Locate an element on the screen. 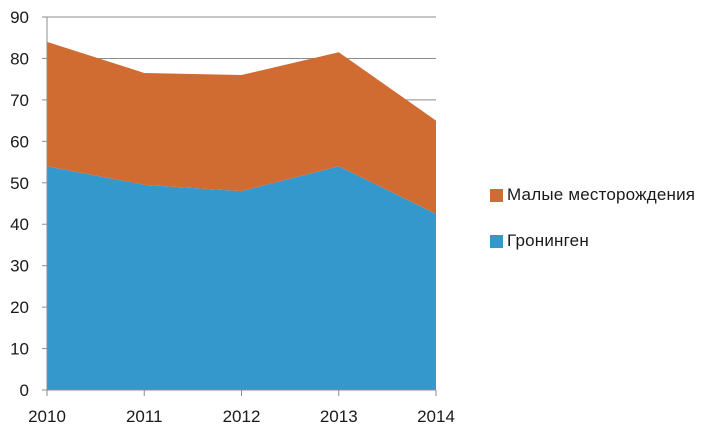  legend: Малые месторождения Гронинген is located at coordinates (592, 231).